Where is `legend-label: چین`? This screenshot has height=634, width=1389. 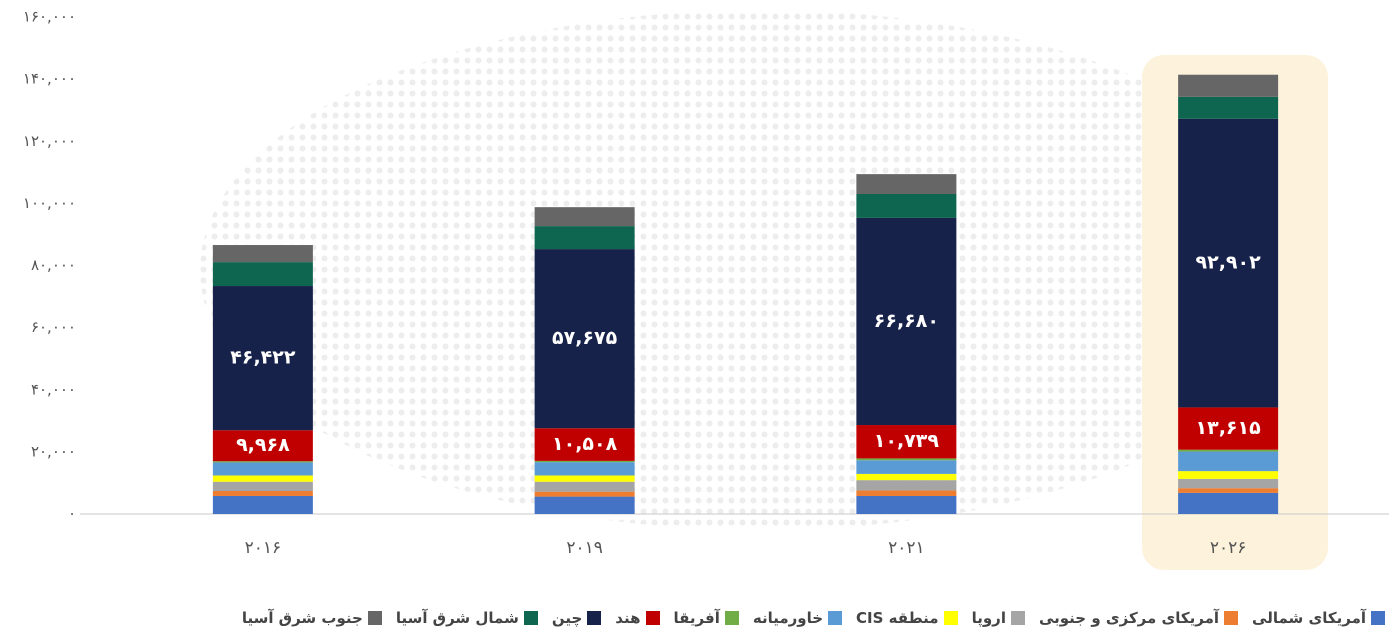
legend-label: چین is located at coordinates (567, 618).